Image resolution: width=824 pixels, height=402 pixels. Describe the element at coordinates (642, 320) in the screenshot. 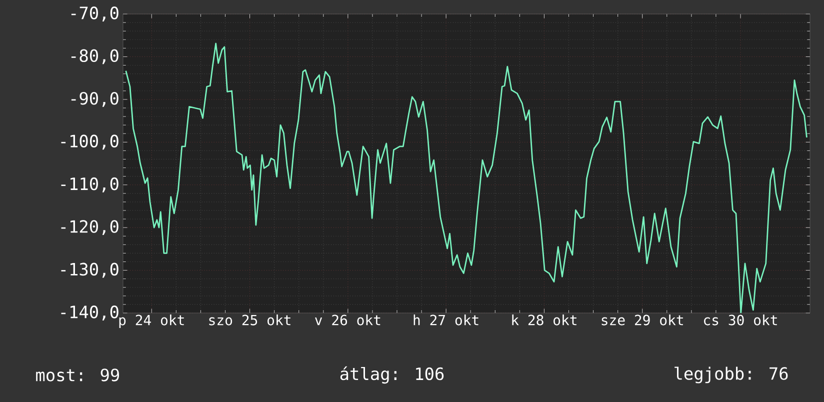

I see `x-tick-label: sze 29 okt` at that location.